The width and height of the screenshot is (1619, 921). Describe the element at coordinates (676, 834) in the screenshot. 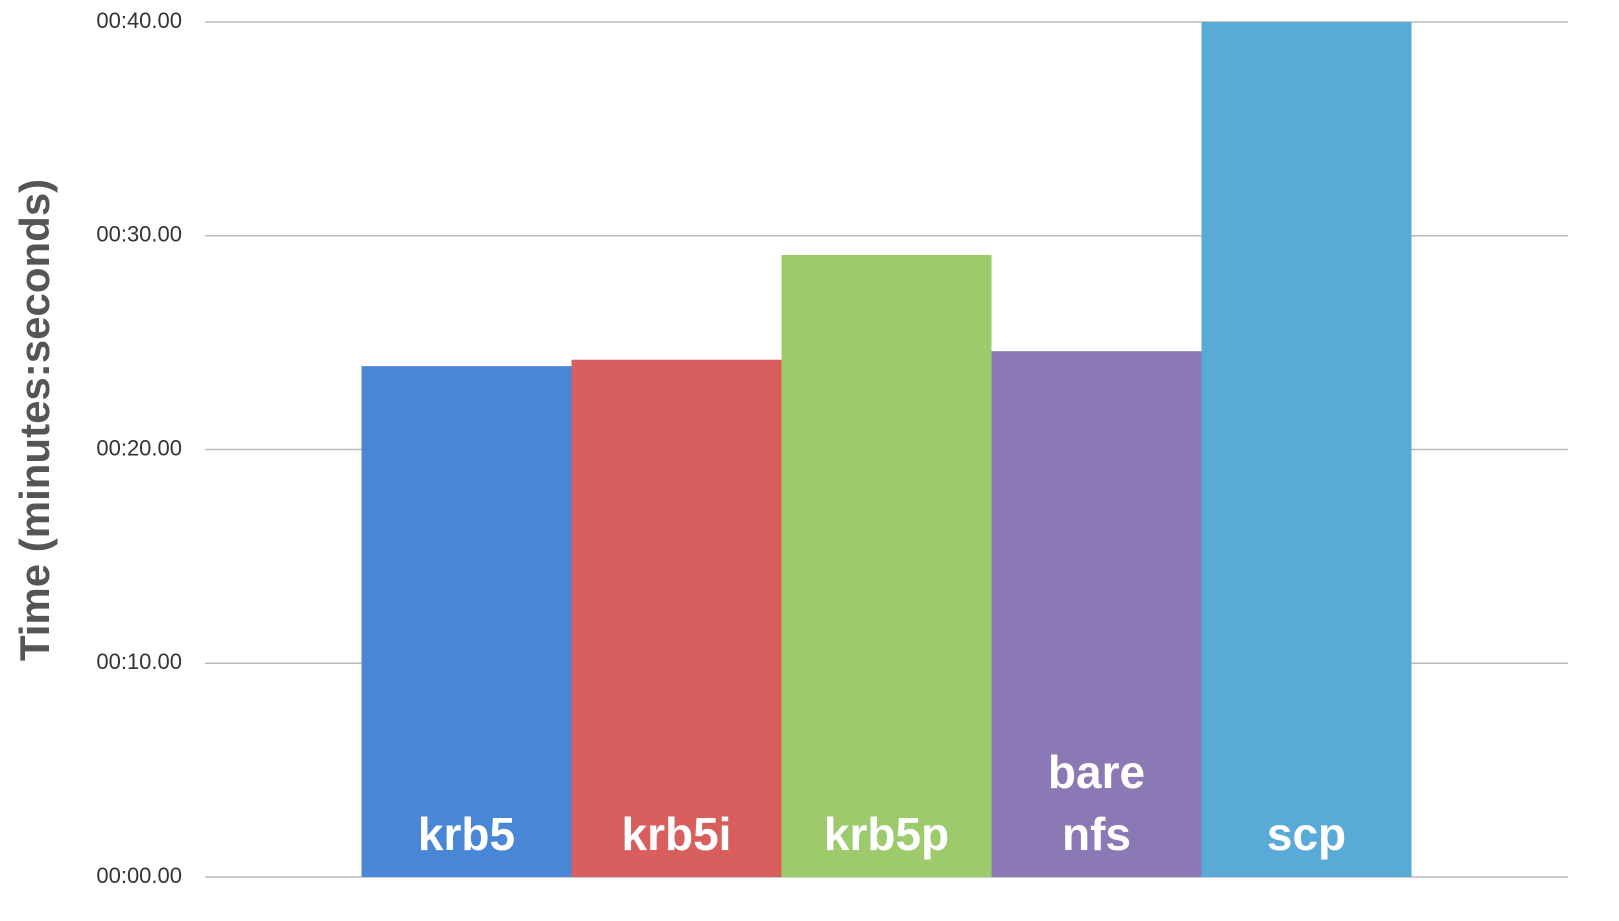

I see `category-label: krb5i` at that location.